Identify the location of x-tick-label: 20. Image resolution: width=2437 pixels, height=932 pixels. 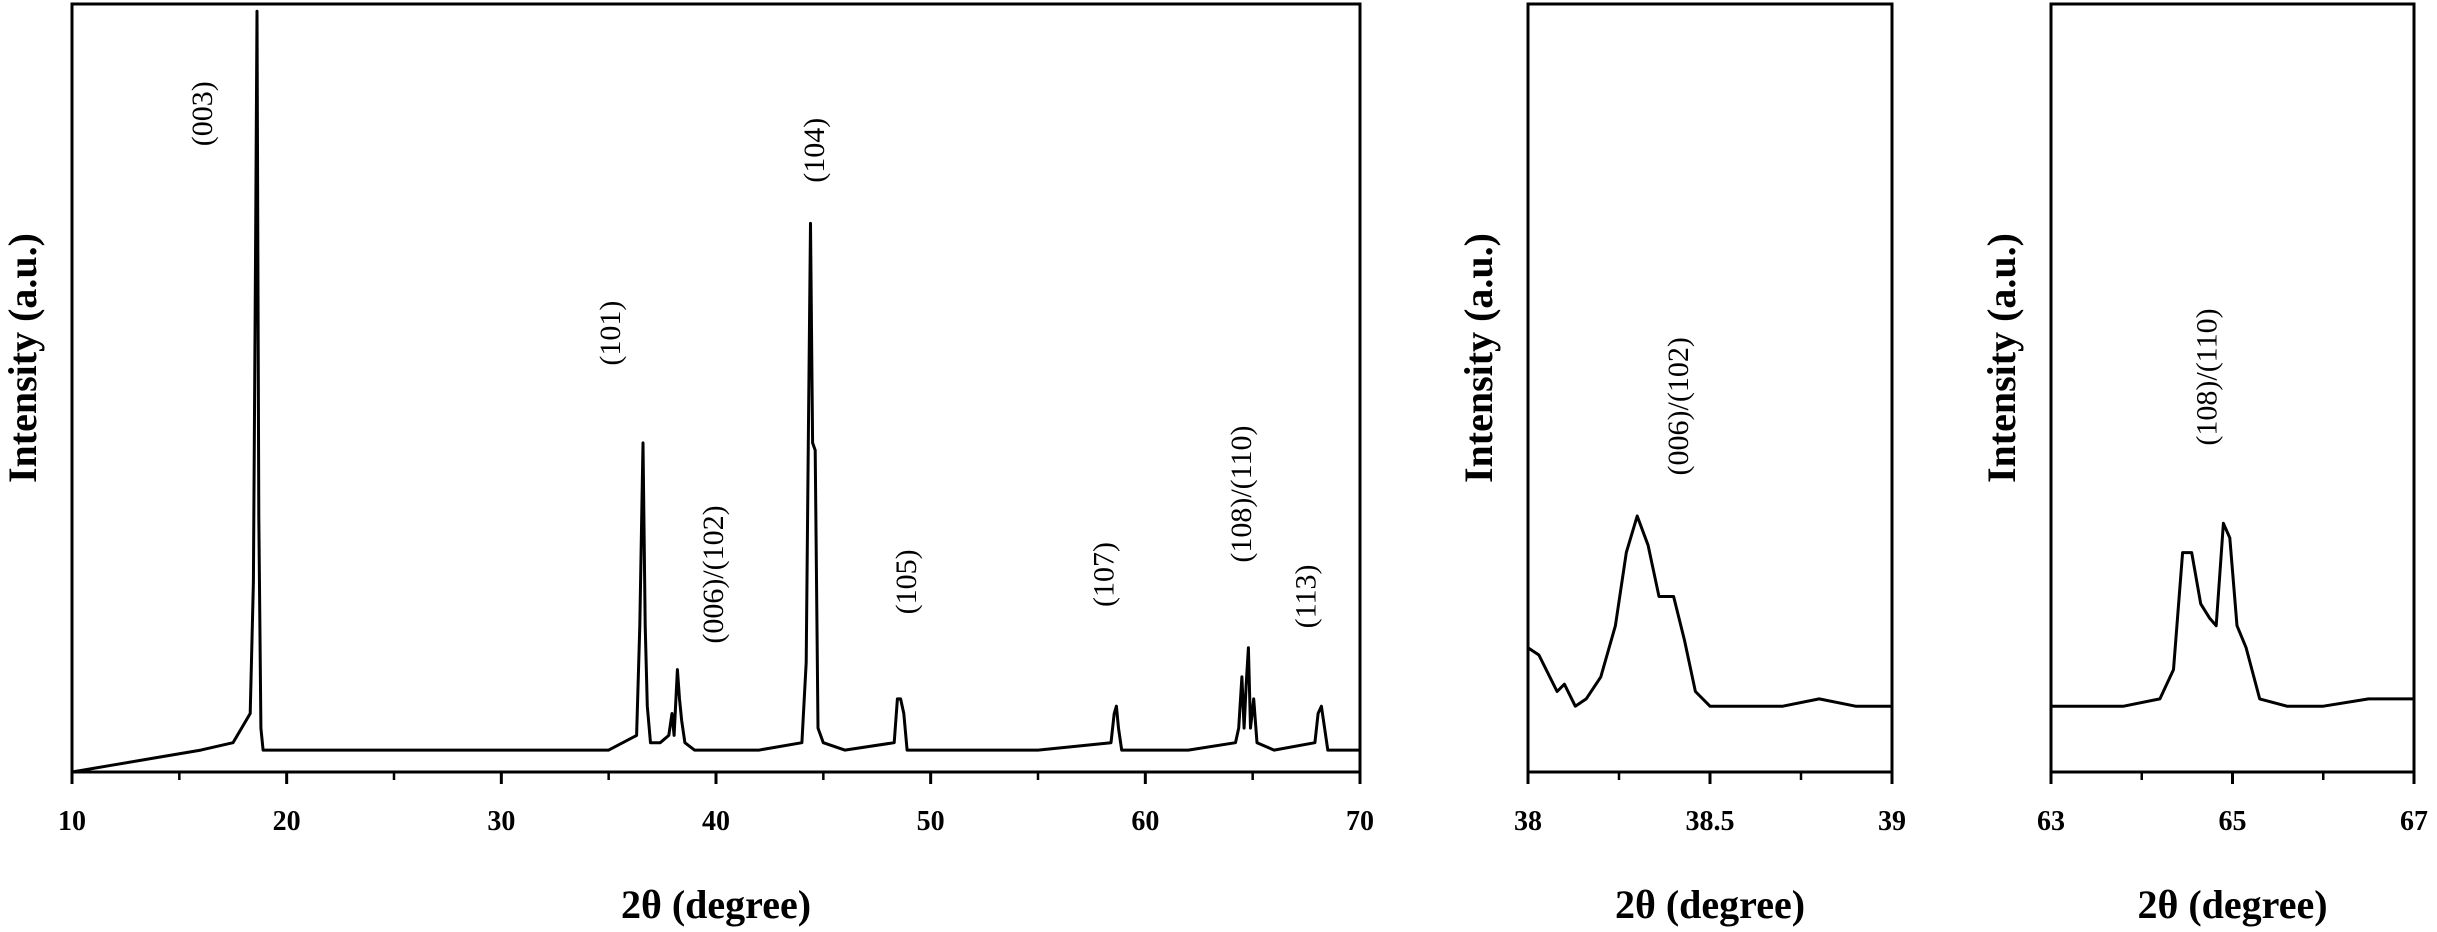
(287, 821).